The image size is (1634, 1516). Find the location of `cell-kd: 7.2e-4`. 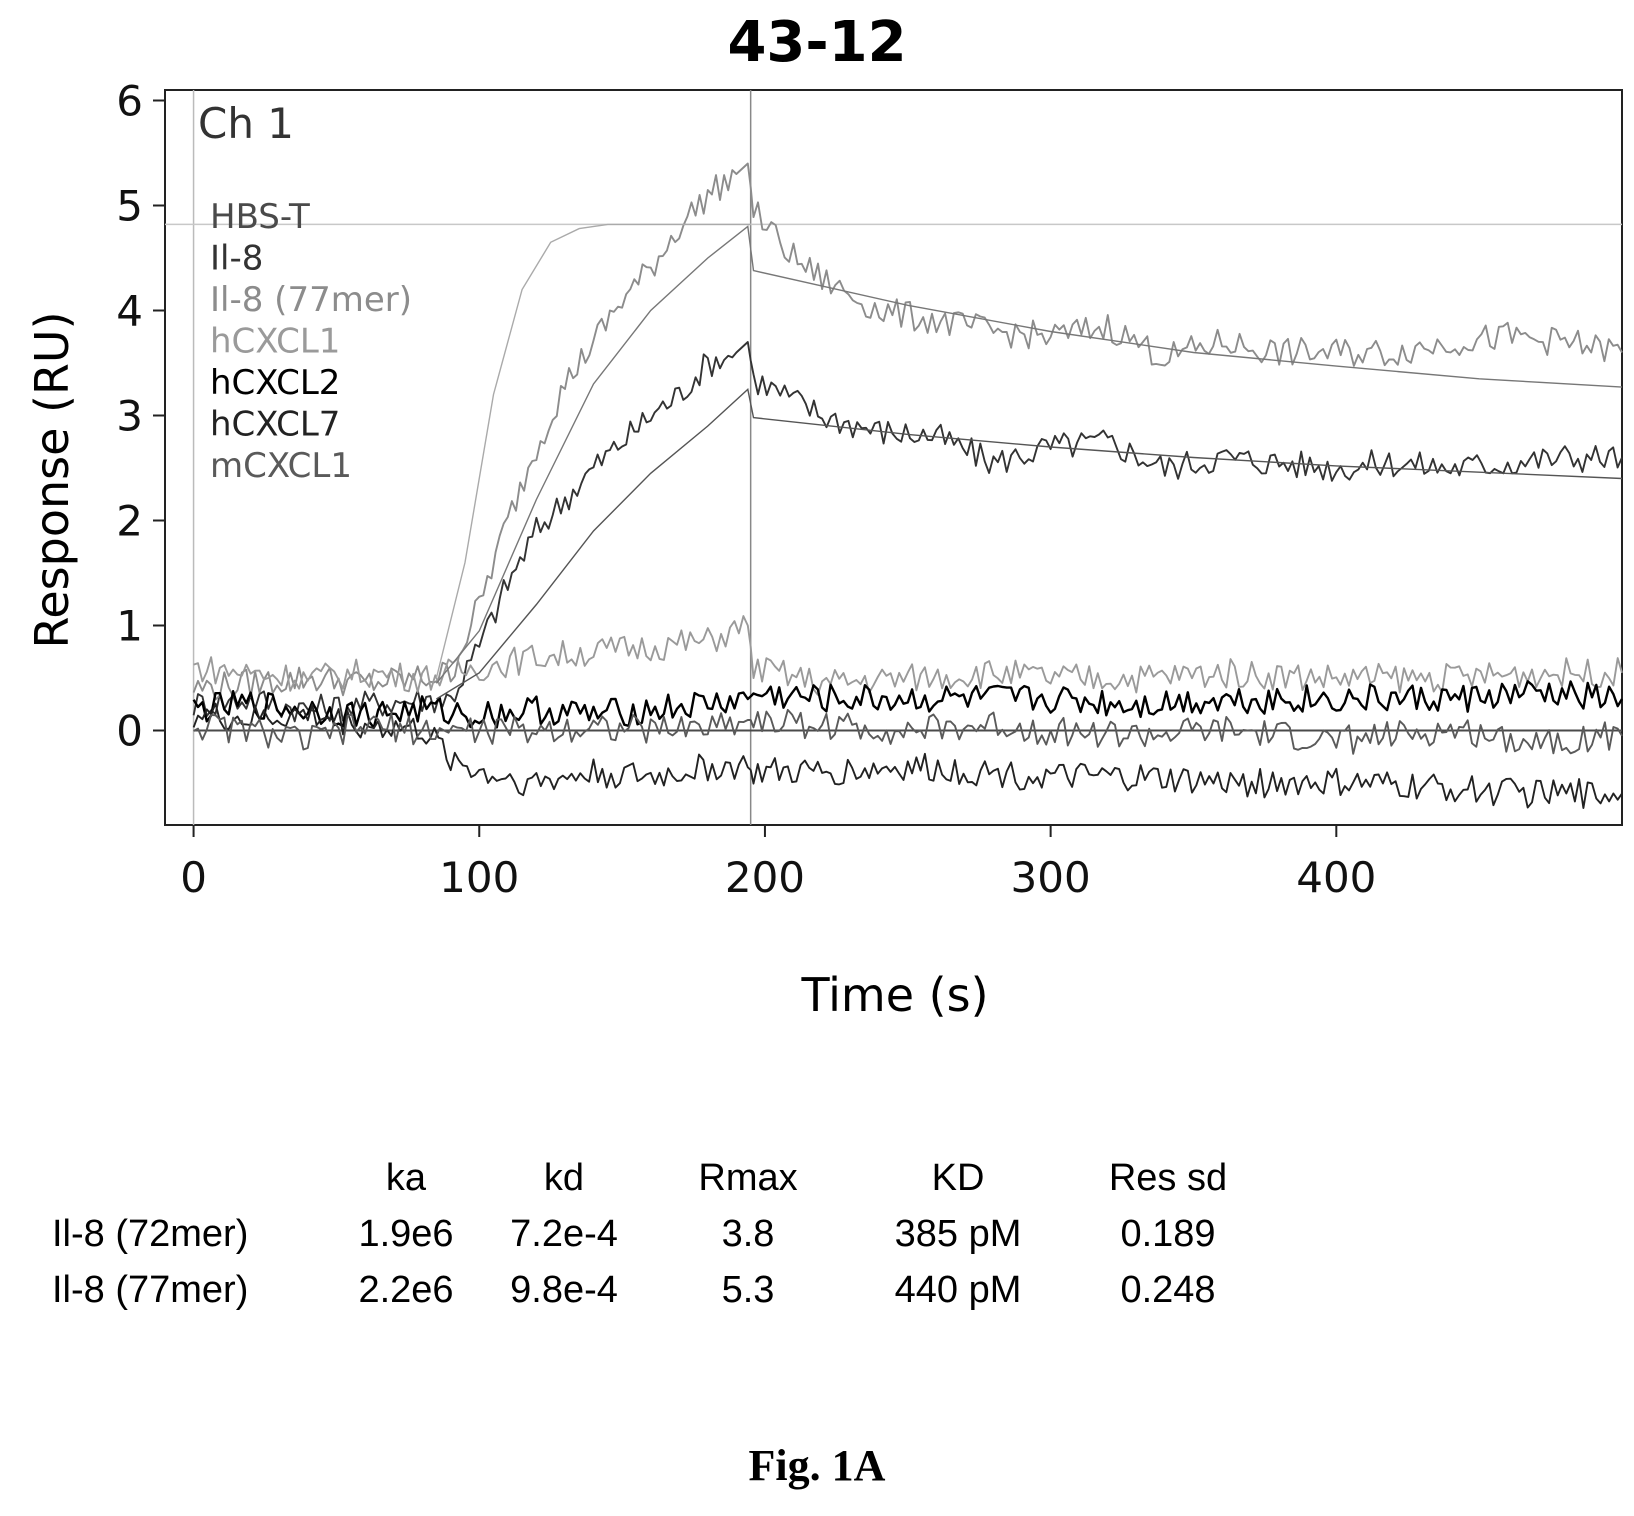

cell-kd: 7.2e-4 is located at coordinates (564, 1233).